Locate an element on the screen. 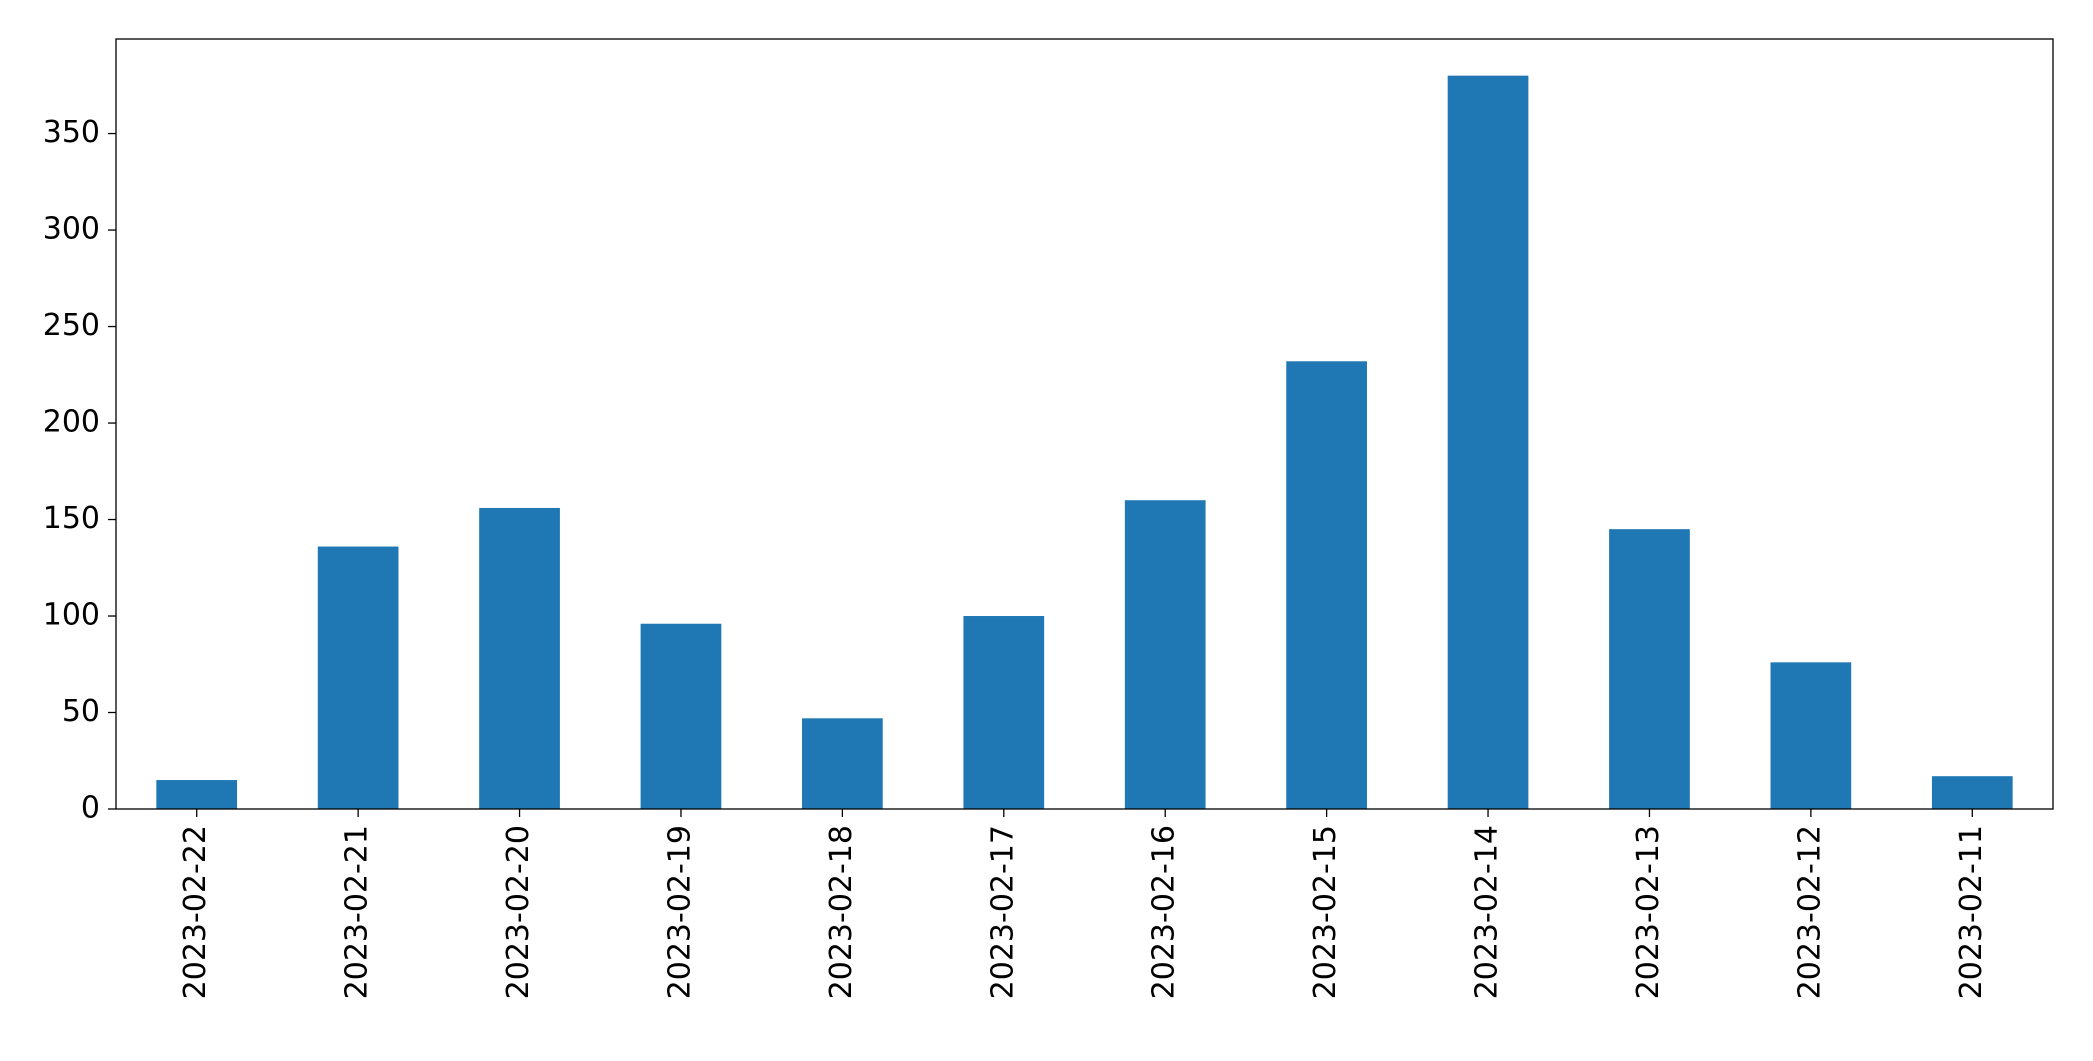 Image resolution: width=2093 pixels, height=1061 pixels. x-tick-label: 2023-02-16 is located at coordinates (1164, 912).